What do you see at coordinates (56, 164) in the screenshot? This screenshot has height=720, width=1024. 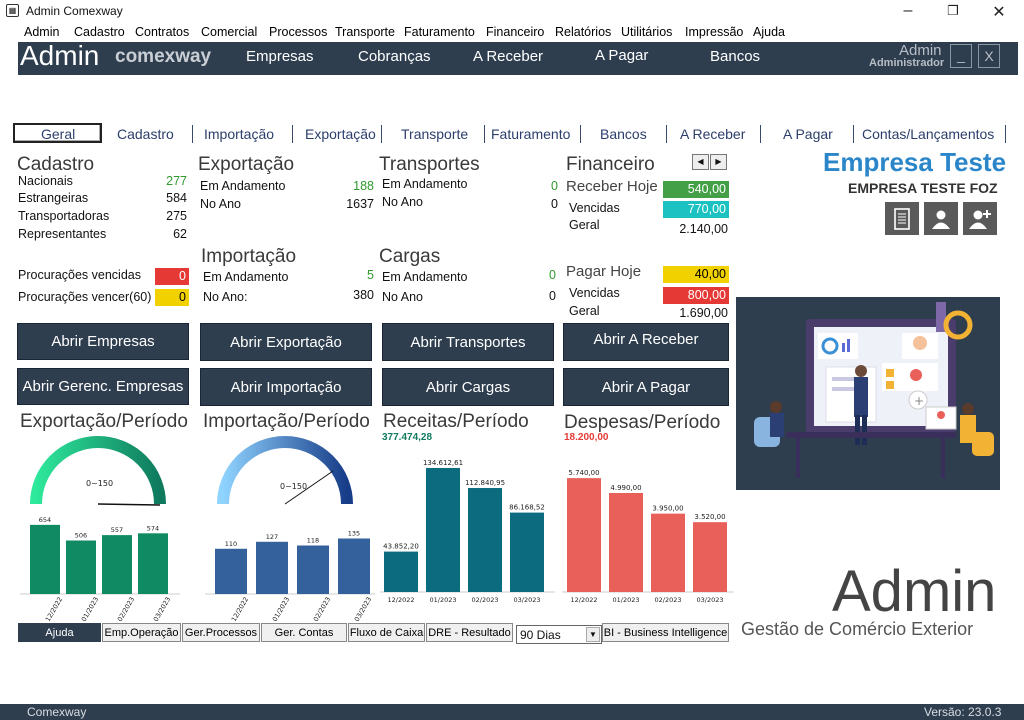 I see `cadastro-title: Cadastro` at bounding box center [56, 164].